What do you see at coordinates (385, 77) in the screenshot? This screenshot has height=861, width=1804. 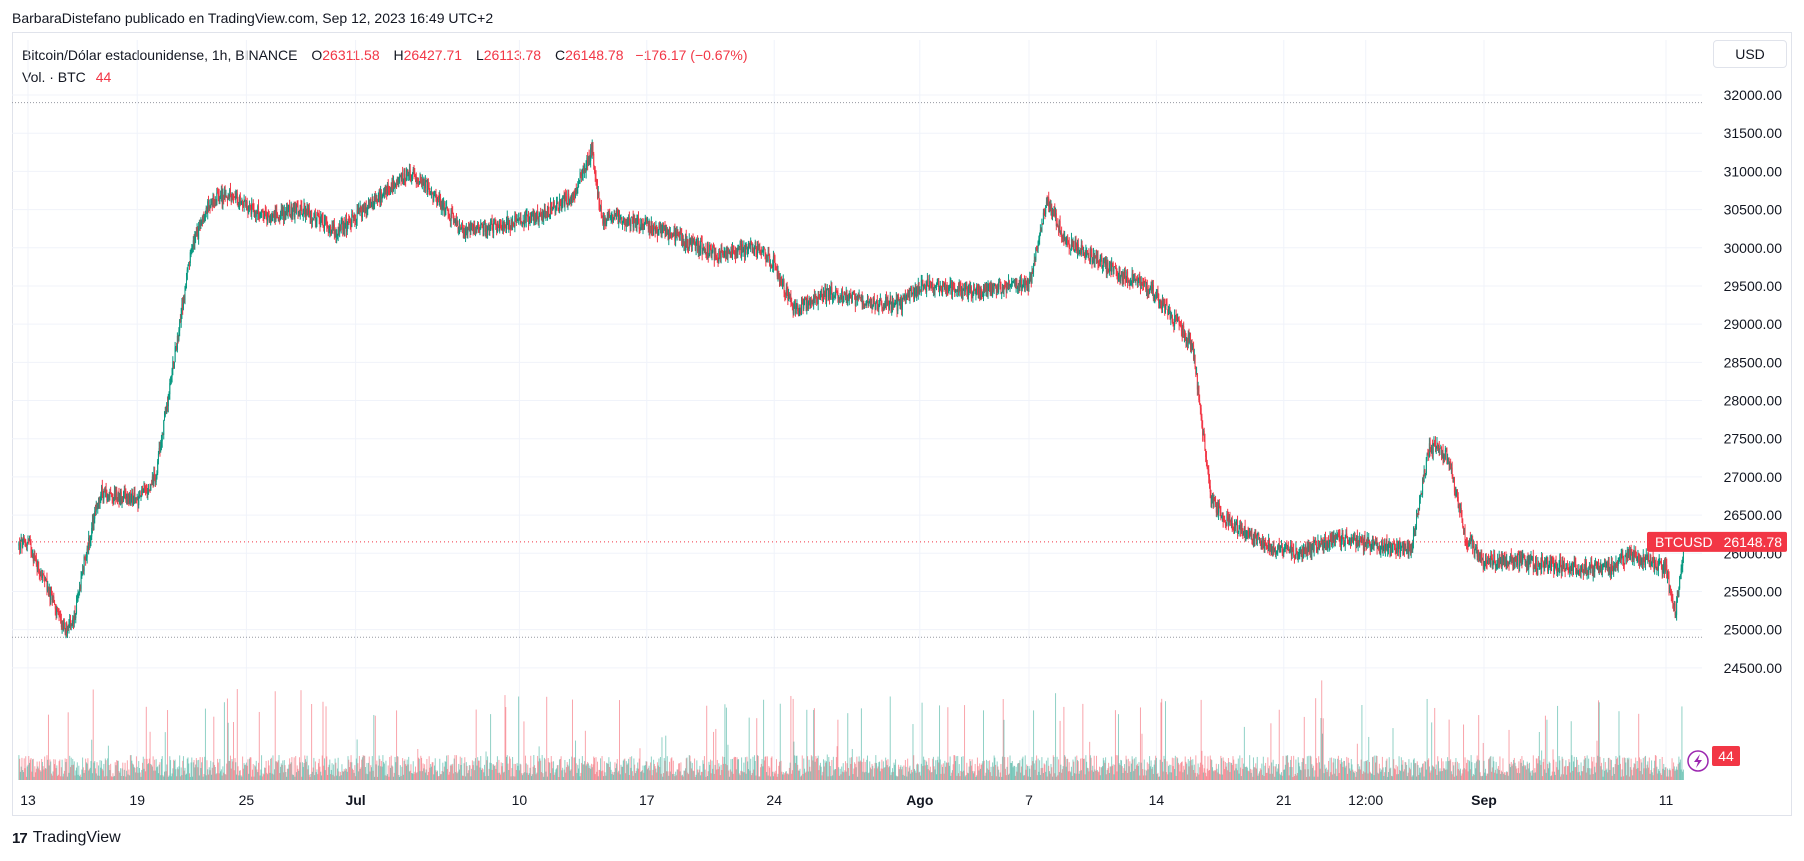 I see `volume-row: Vol. · BTC 44` at bounding box center [385, 77].